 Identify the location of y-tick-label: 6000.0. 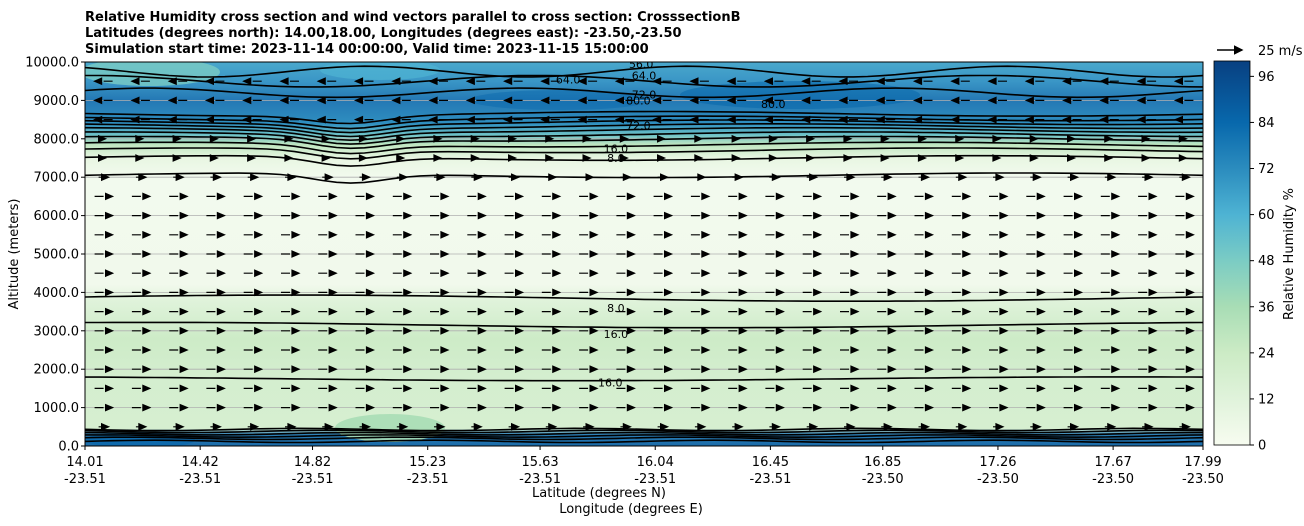
(57, 216).